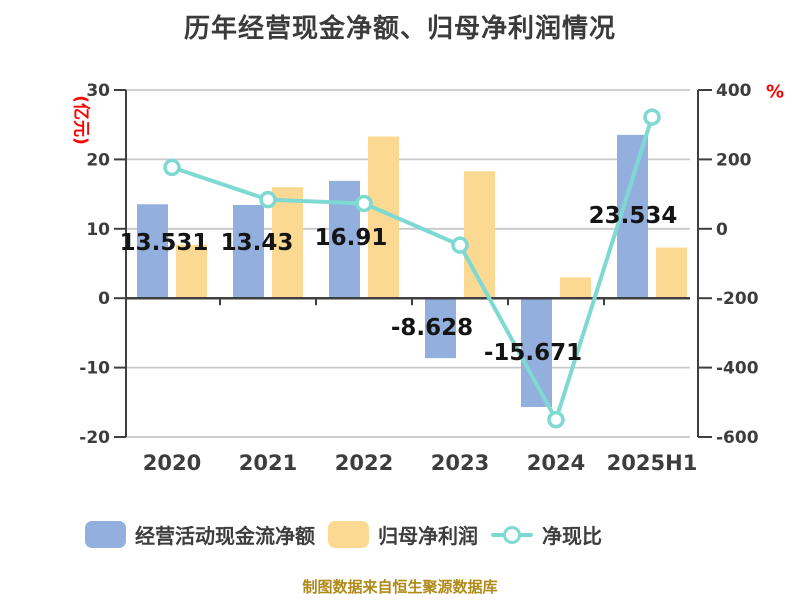 The image size is (800, 600). Describe the element at coordinates (98, 160) in the screenshot. I see `left-tick-label-20: 20` at that location.